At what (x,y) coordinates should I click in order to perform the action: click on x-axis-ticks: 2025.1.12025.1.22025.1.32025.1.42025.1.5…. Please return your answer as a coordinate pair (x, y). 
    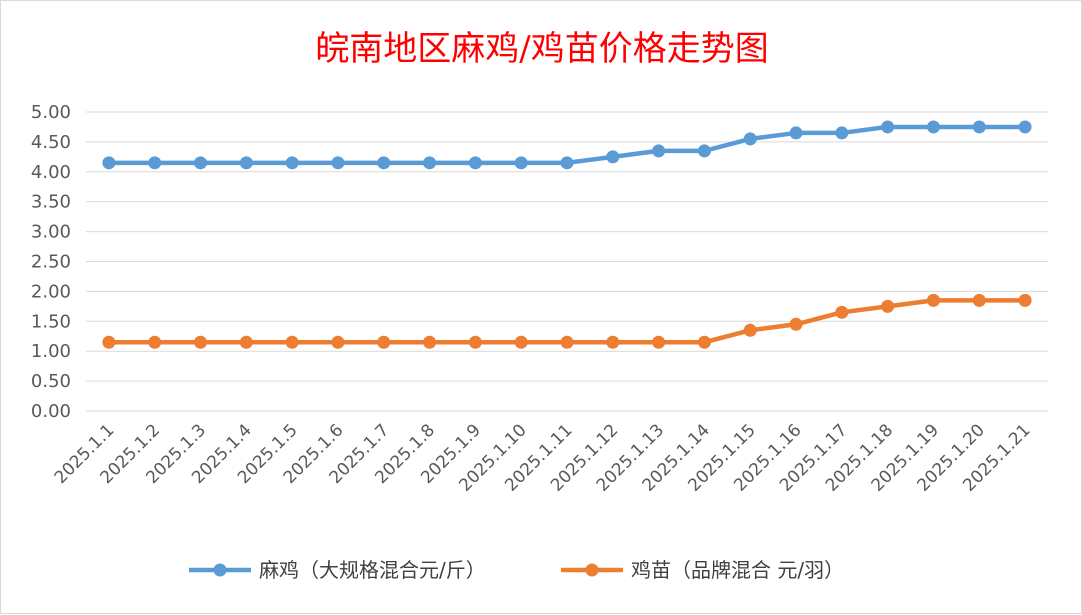
    Looking at the image, I should click on (543, 457).